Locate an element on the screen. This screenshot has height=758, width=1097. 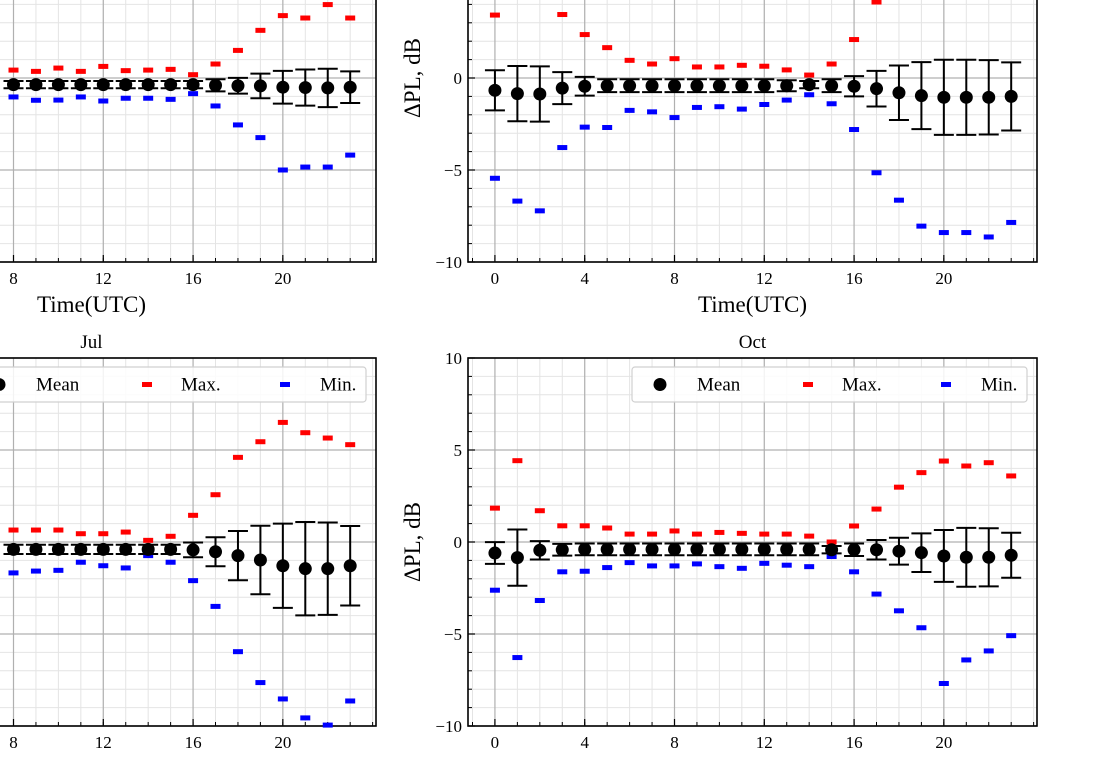
legend-box is located at coordinates (829, 384).